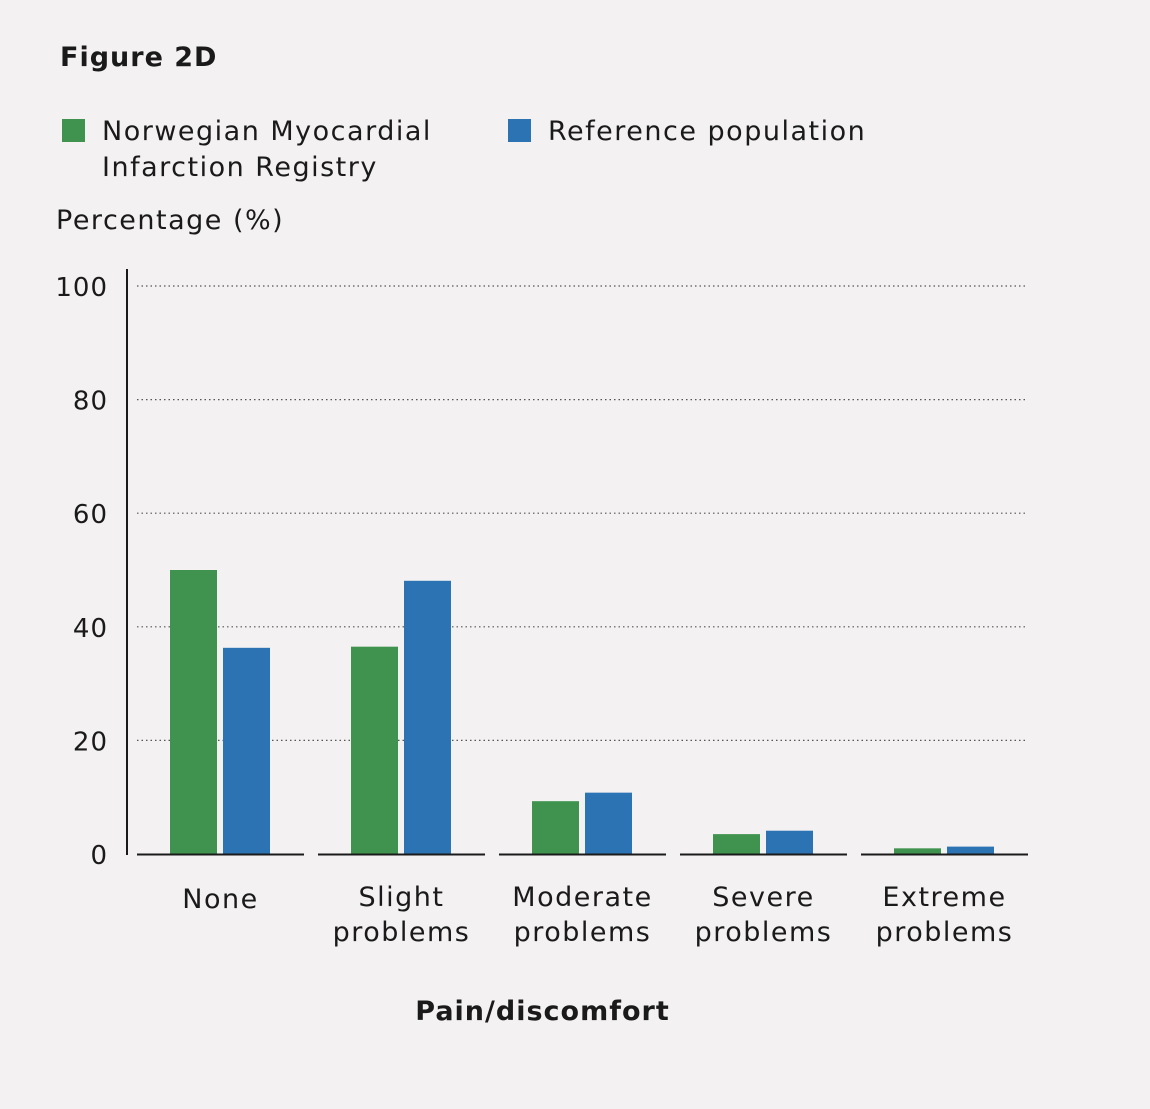  Describe the element at coordinates (220, 899) in the screenshot. I see `x-tick-label: None` at that location.